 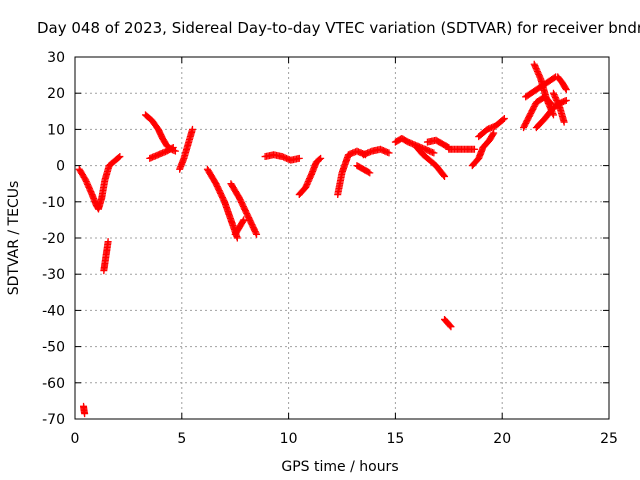 What do you see at coordinates (53, 239) in the screenshot?
I see `y-tick-label: -20` at bounding box center [53, 239].